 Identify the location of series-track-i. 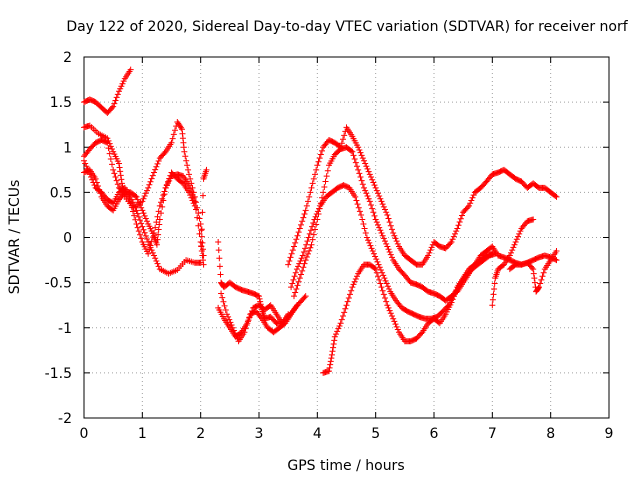
(422, 196).